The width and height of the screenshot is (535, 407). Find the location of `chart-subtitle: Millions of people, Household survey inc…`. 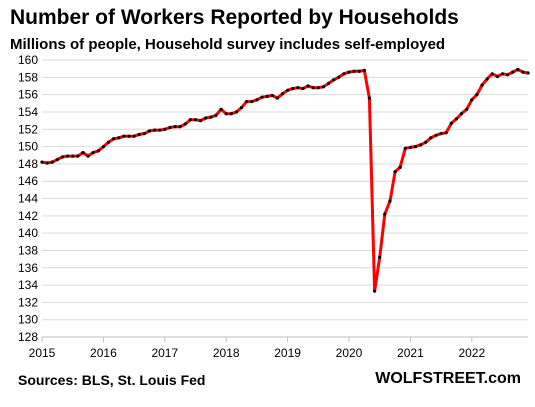

chart-subtitle: Millions of people, Household survey inc… is located at coordinates (228, 44).